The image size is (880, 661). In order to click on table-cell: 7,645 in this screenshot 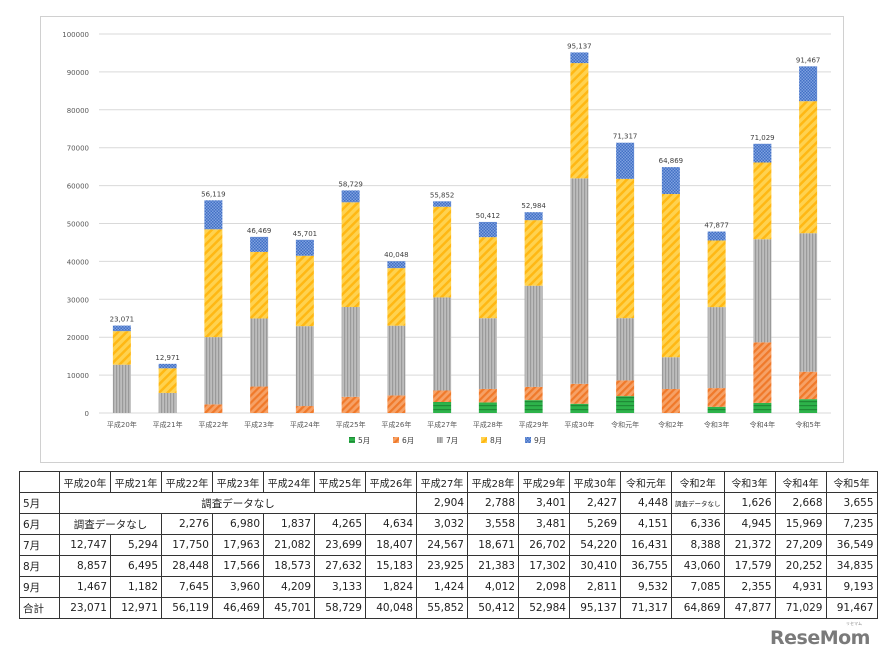, I will do `click(187, 587)`.